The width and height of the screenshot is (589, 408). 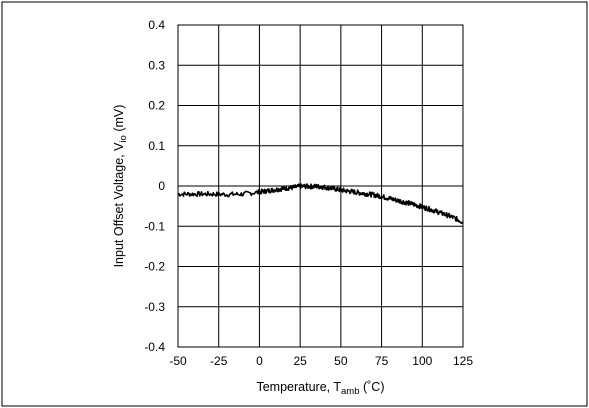 I want to click on y-axis-label-main: Input Offset Voltage, V, so click(x=119, y=205).